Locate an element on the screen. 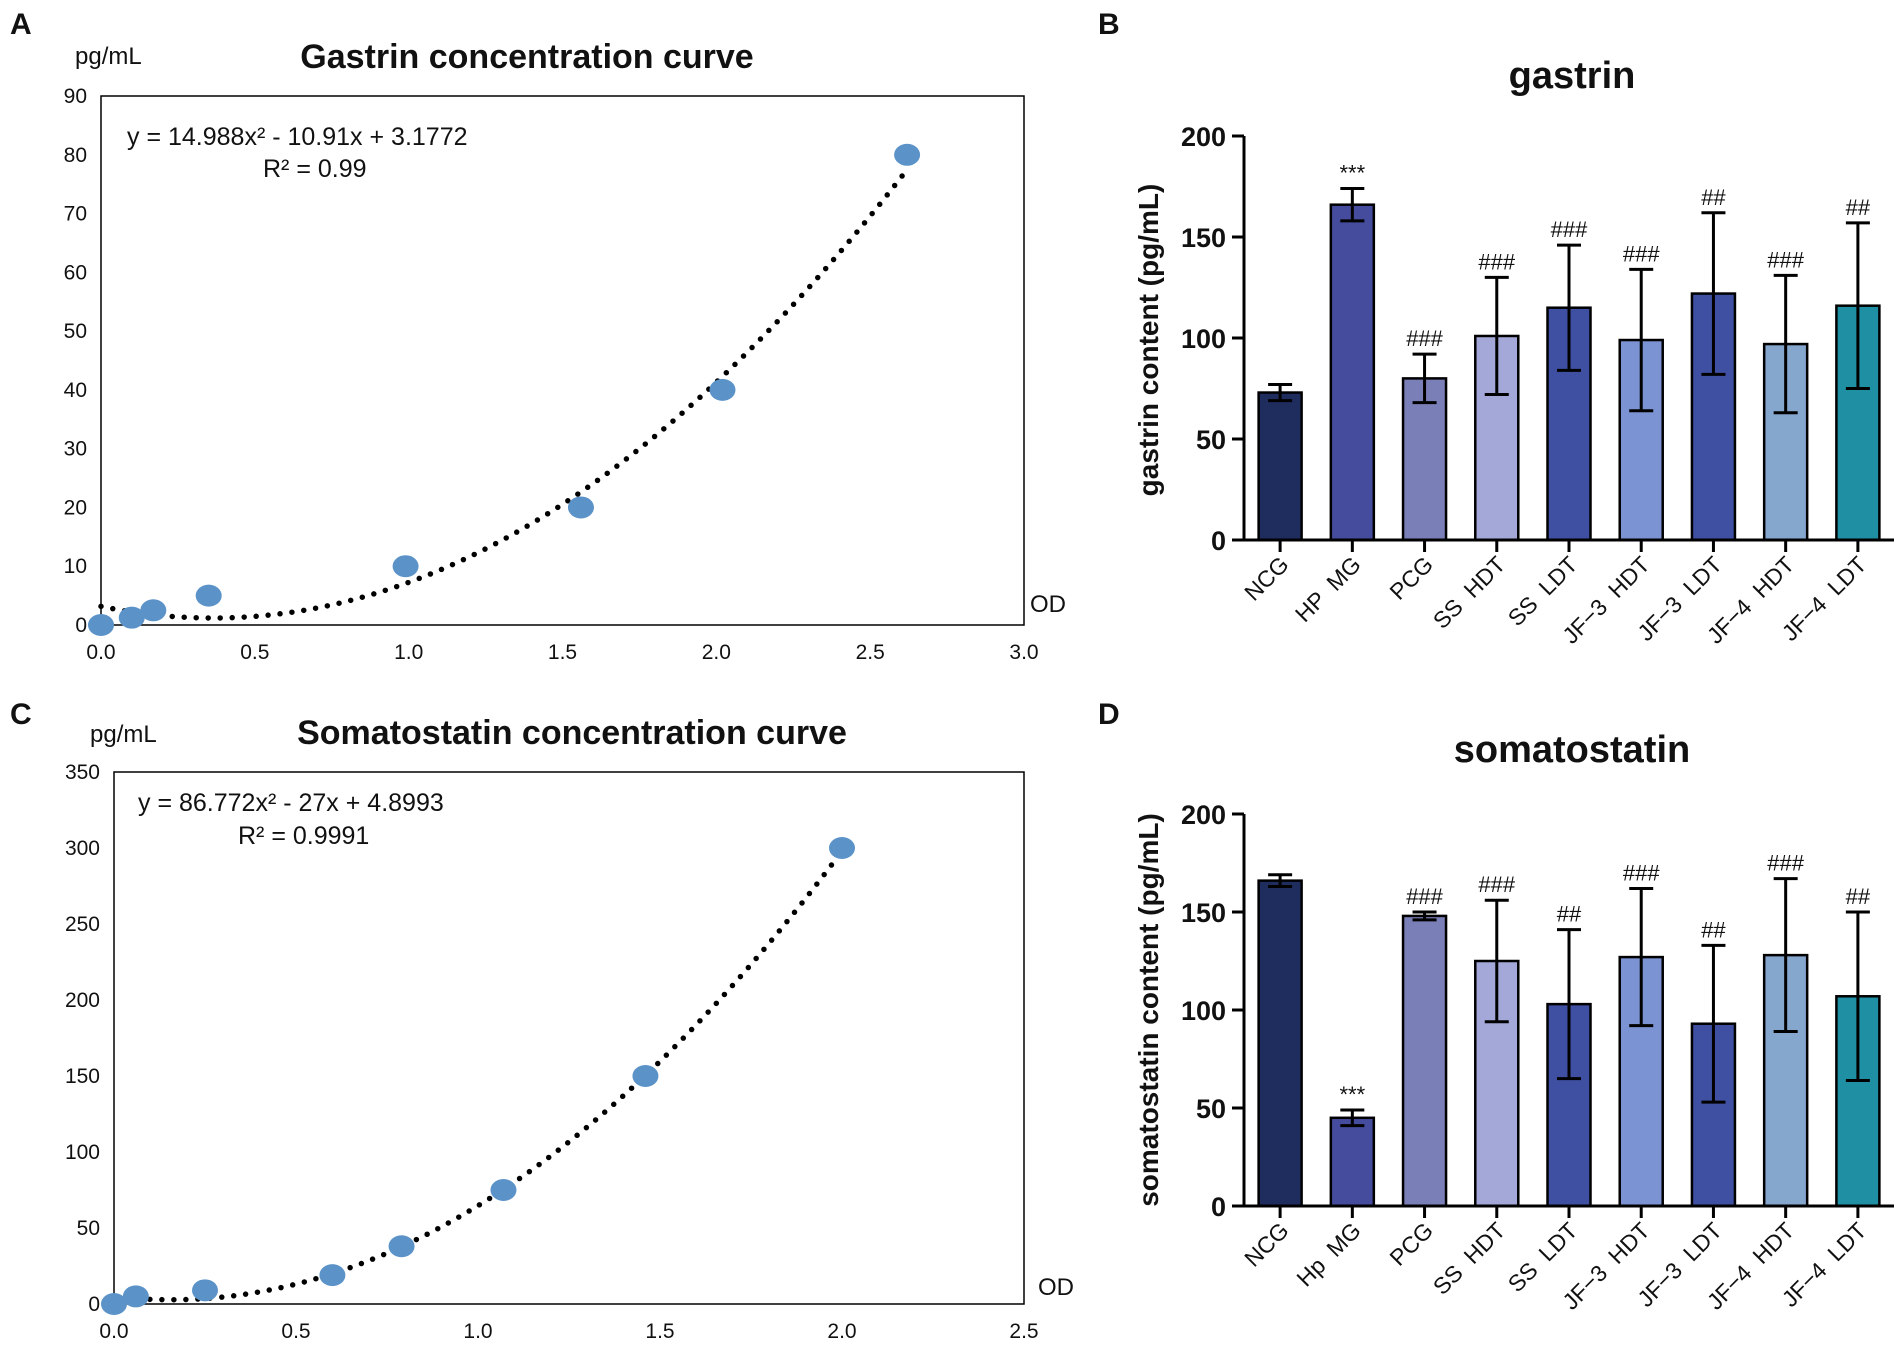 This screenshot has height=1361, width=1902. chart-a-ytick-label: 40 is located at coordinates (75, 390).